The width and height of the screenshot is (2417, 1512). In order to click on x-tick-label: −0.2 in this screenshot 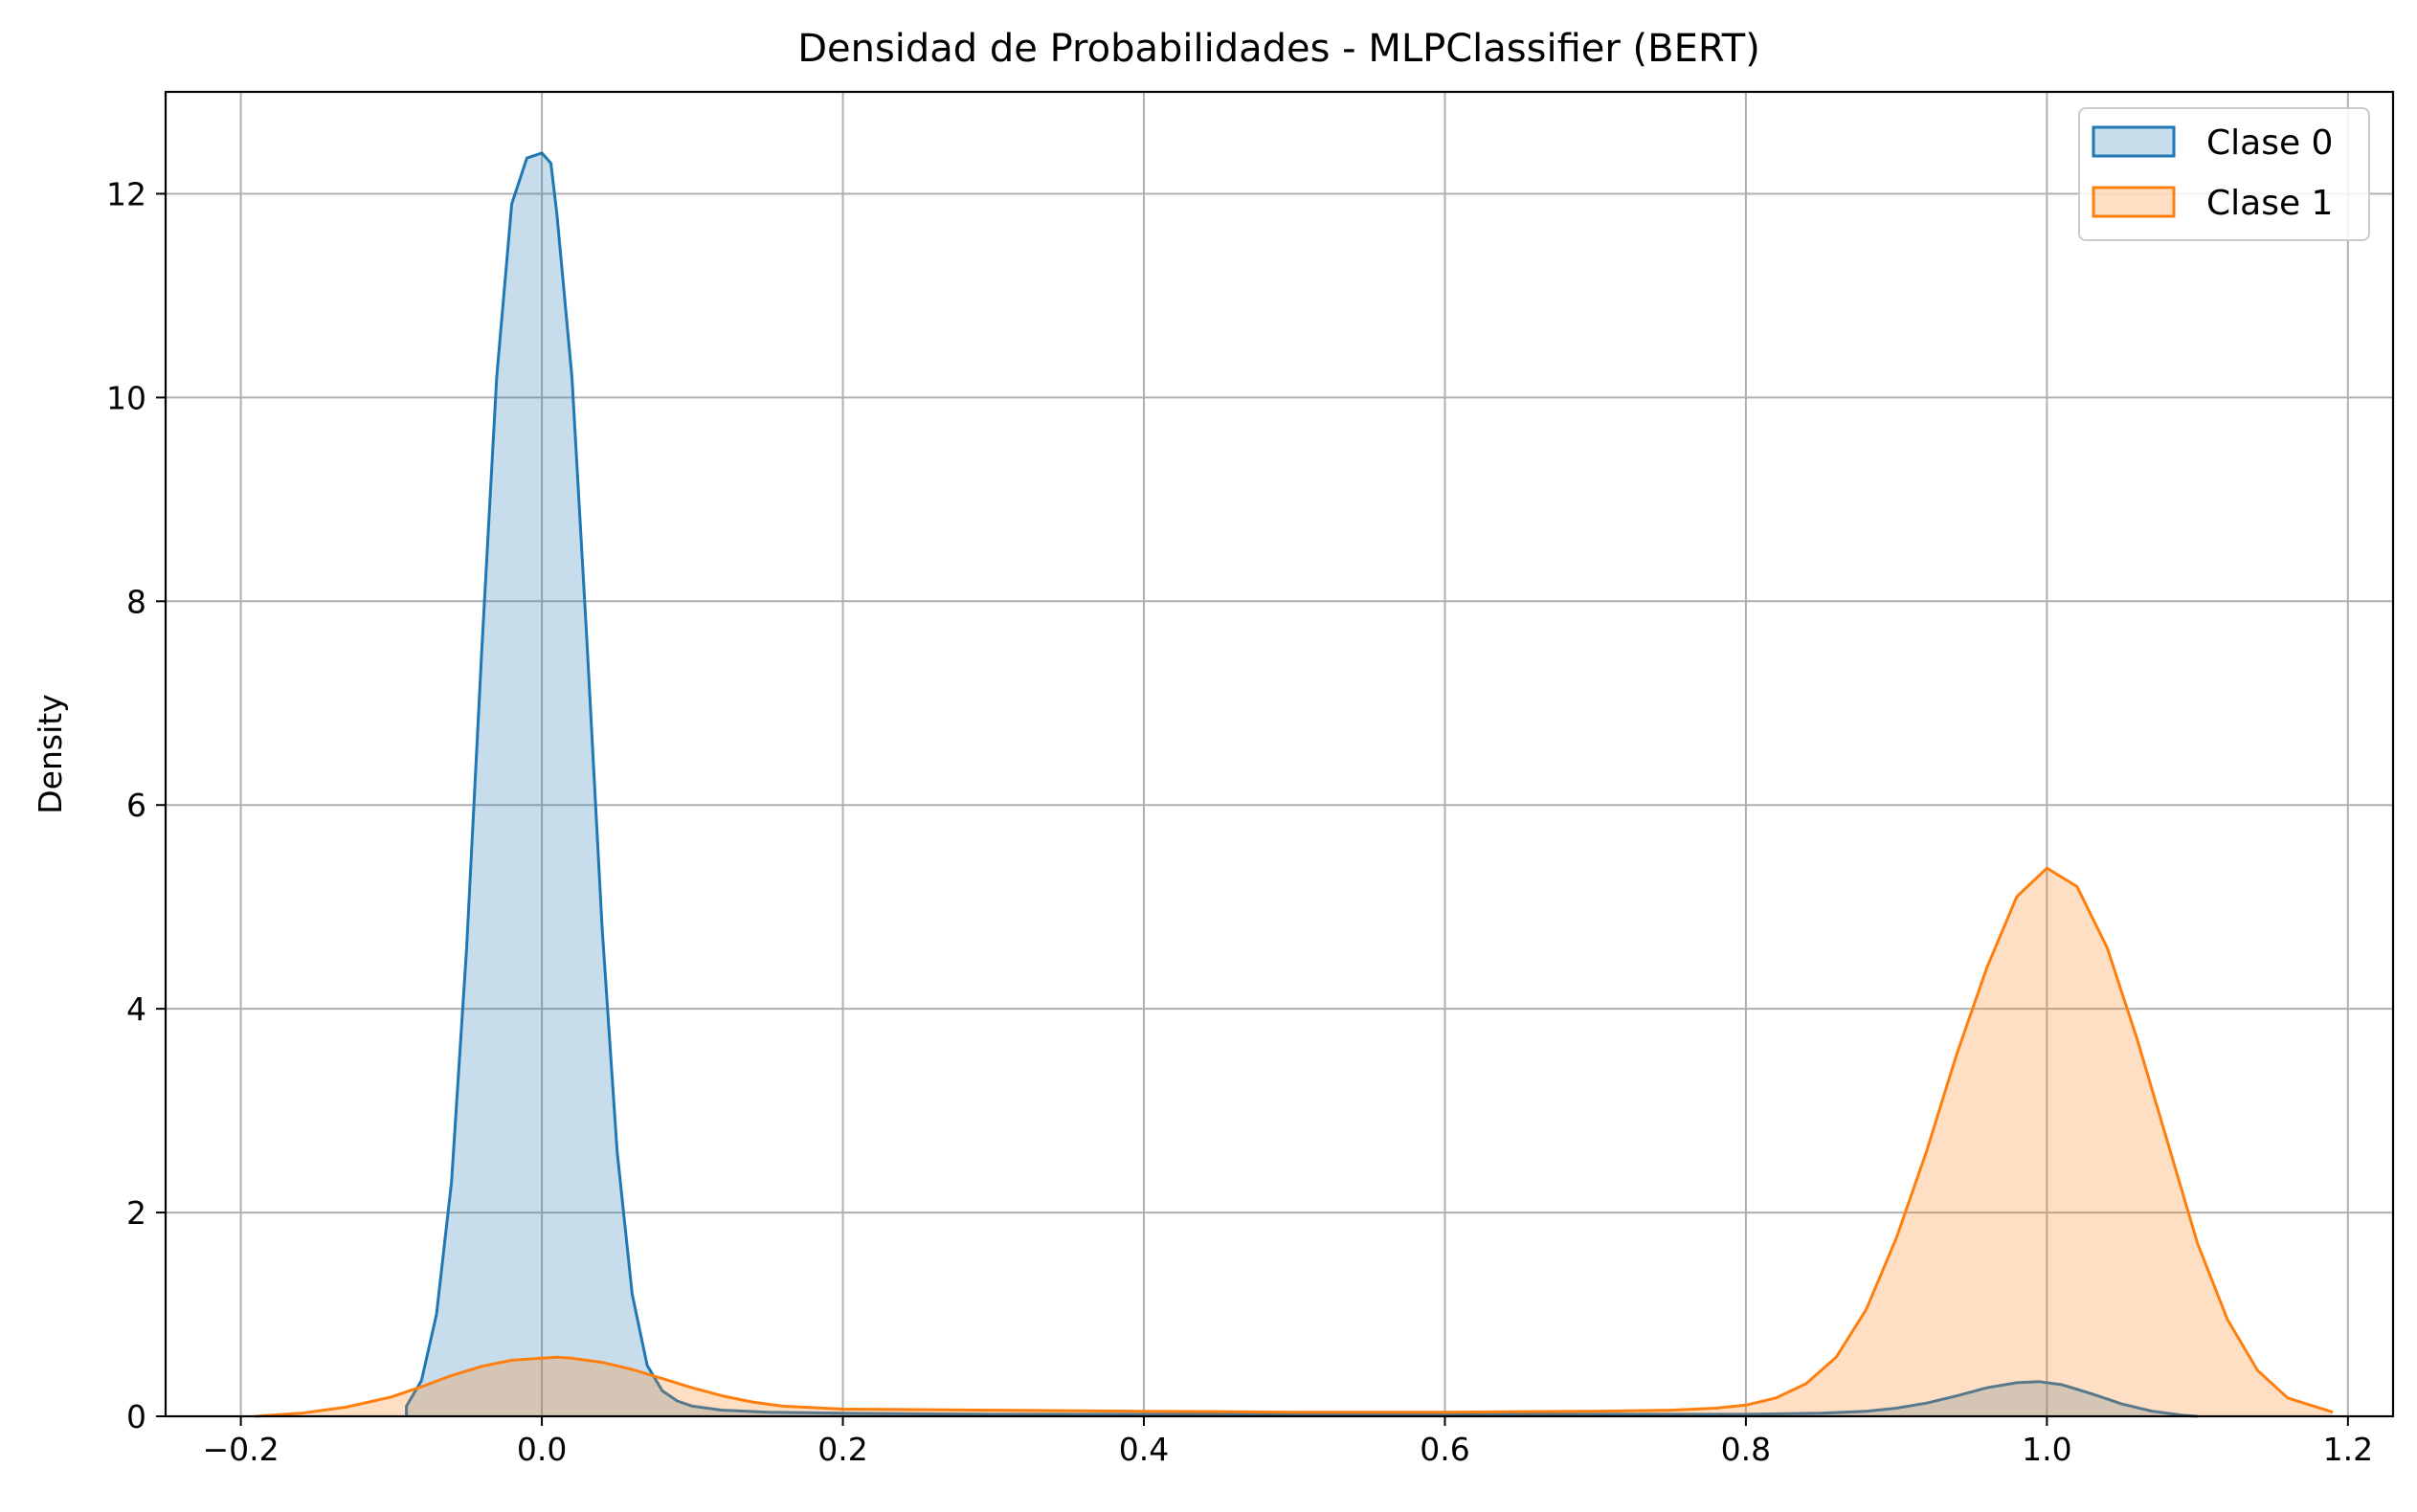, I will do `click(241, 1449)`.